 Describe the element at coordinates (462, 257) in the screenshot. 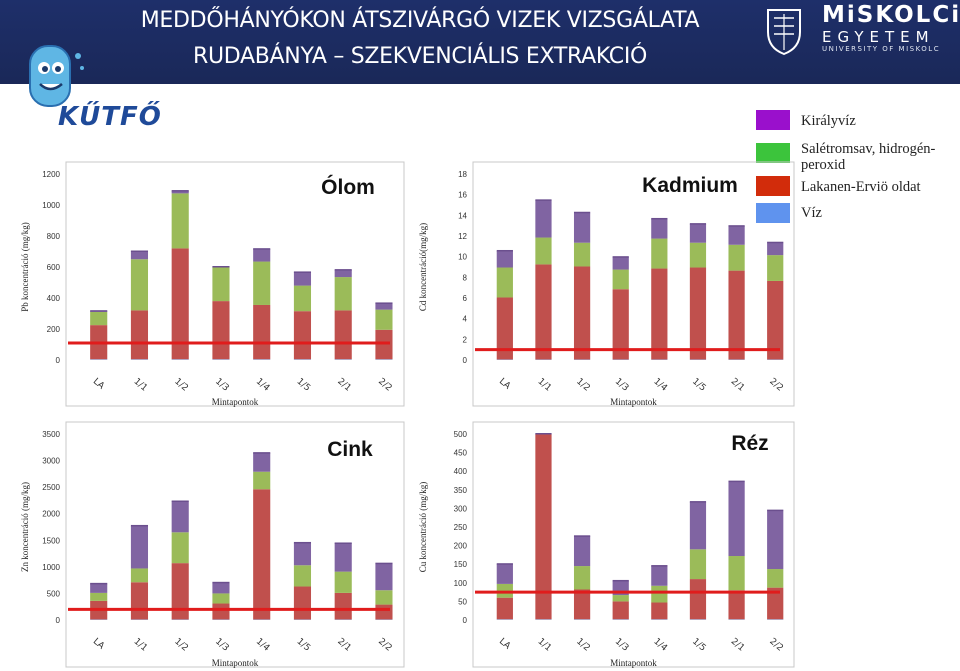

I see `y-tick-label: 10` at that location.